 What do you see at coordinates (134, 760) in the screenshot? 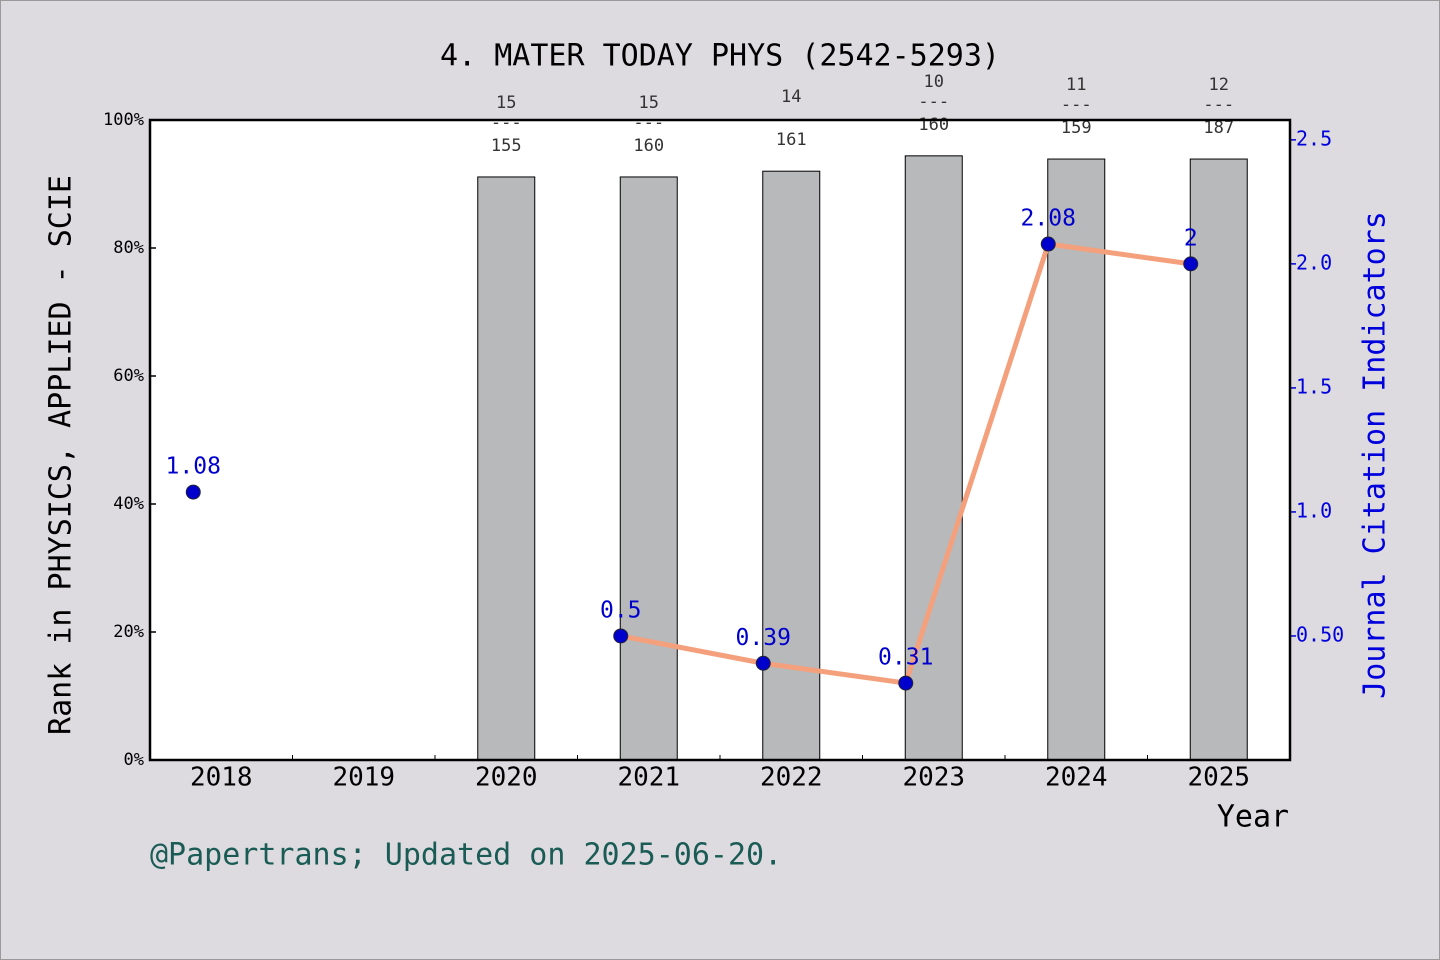
I see `y-tick-label: 0%` at bounding box center [134, 760].